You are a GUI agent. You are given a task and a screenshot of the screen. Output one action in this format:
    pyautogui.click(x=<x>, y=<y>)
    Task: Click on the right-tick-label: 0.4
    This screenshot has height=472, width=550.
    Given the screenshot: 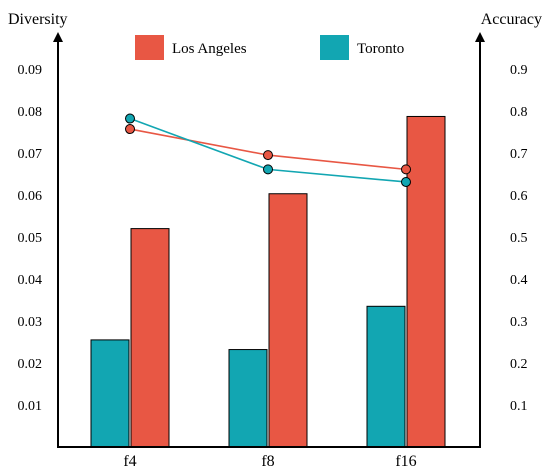 What is the action you would take?
    pyautogui.click(x=519, y=280)
    